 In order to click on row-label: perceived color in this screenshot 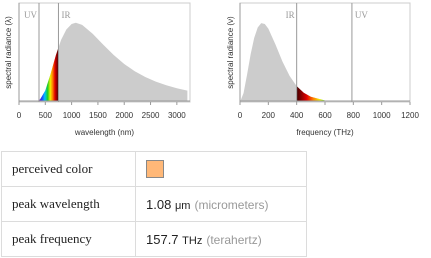, I will do `click(68, 169)`.